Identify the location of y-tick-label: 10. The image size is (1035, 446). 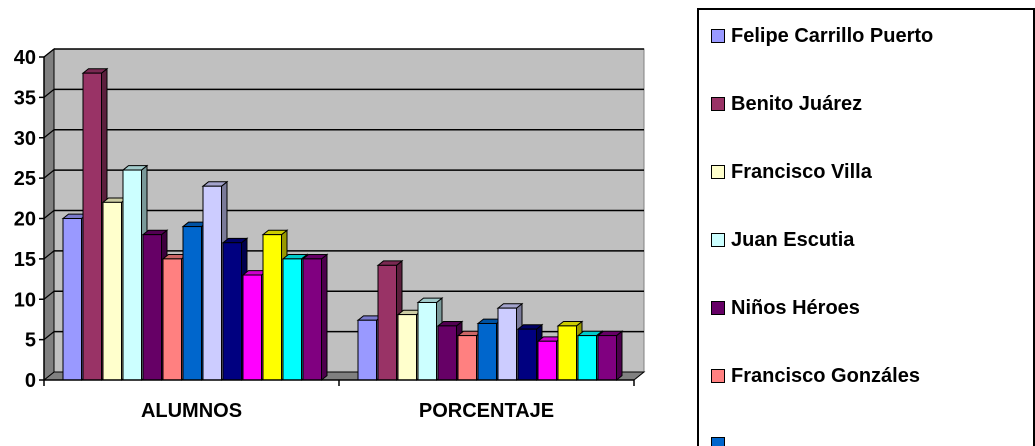
(25, 300).